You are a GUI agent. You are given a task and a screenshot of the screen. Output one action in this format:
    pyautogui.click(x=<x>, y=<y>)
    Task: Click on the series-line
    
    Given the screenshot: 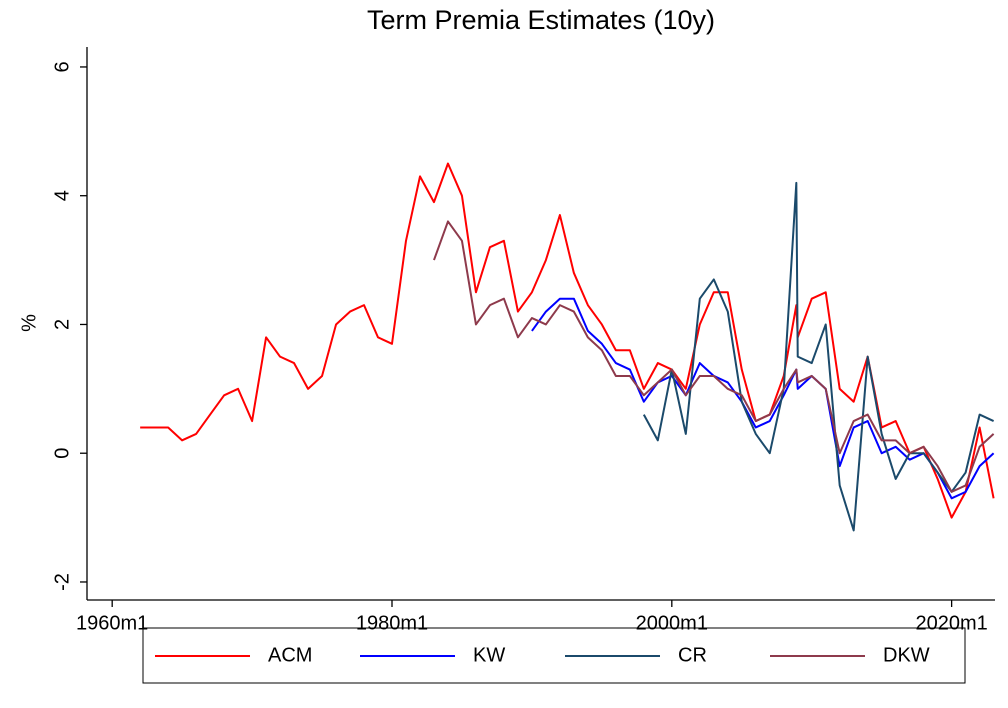 What is the action you would take?
    pyautogui.click(x=763, y=398)
    